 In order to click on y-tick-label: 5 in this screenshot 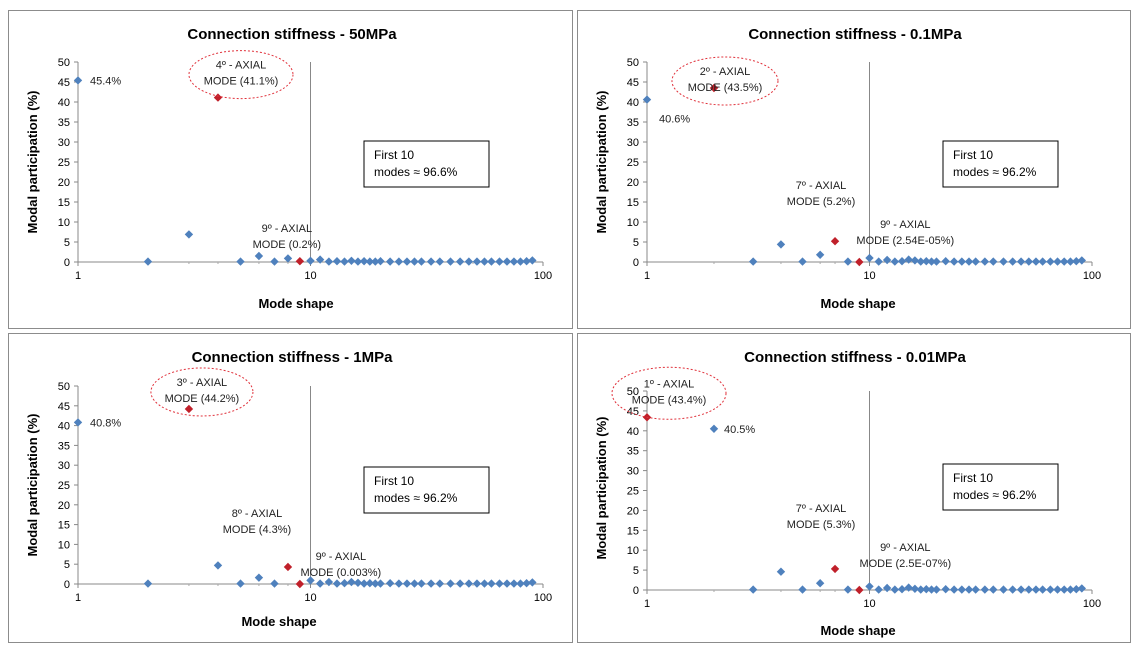, I will do `click(636, 571)`.